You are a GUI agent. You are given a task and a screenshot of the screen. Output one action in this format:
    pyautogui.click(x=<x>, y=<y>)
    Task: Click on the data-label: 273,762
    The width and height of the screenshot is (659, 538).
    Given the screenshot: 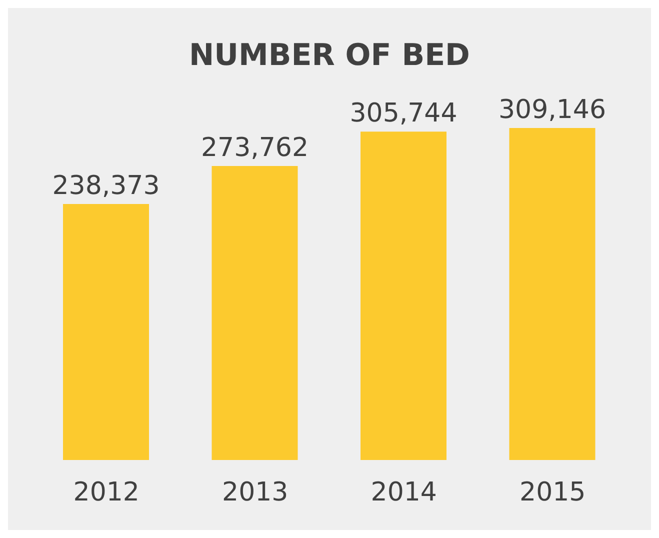 What is the action you would take?
    pyautogui.click(x=254, y=148)
    